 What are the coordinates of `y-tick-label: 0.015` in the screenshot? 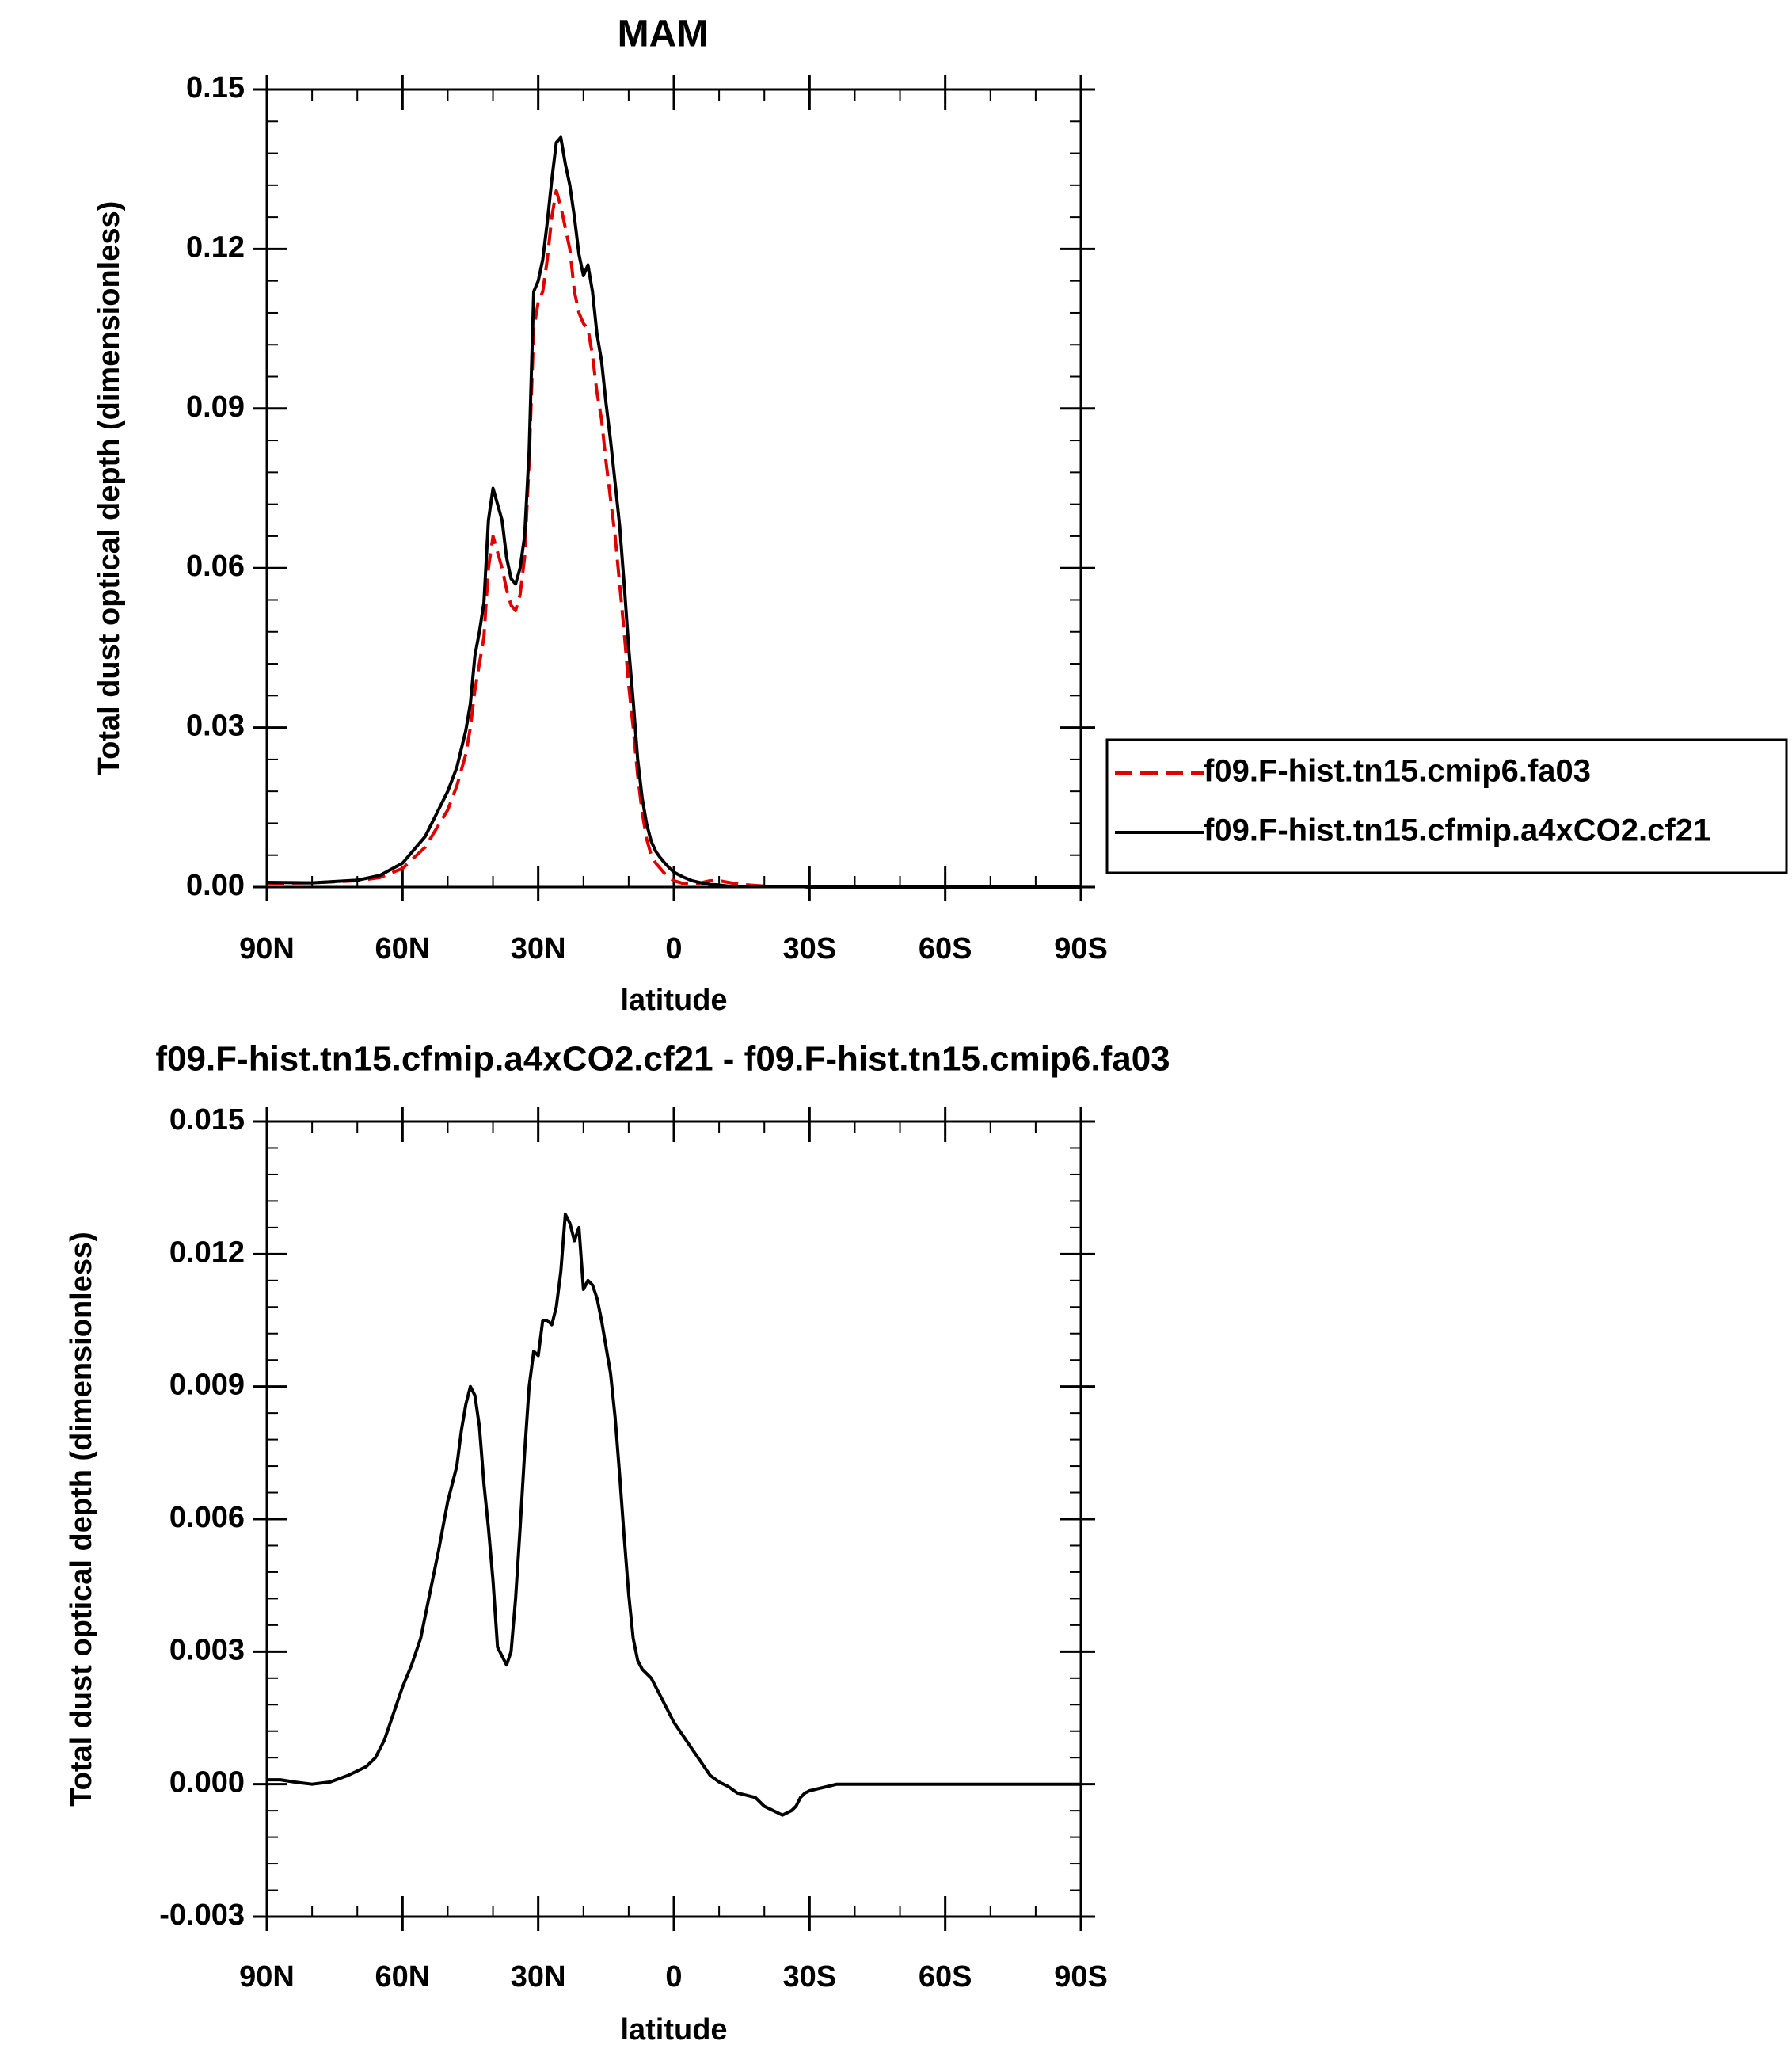 It's located at (207, 1120).